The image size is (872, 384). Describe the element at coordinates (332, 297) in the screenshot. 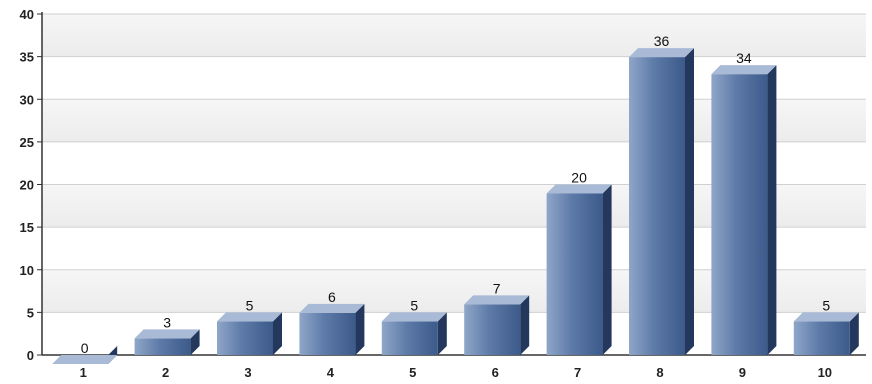

I see `data-label: 6` at that location.